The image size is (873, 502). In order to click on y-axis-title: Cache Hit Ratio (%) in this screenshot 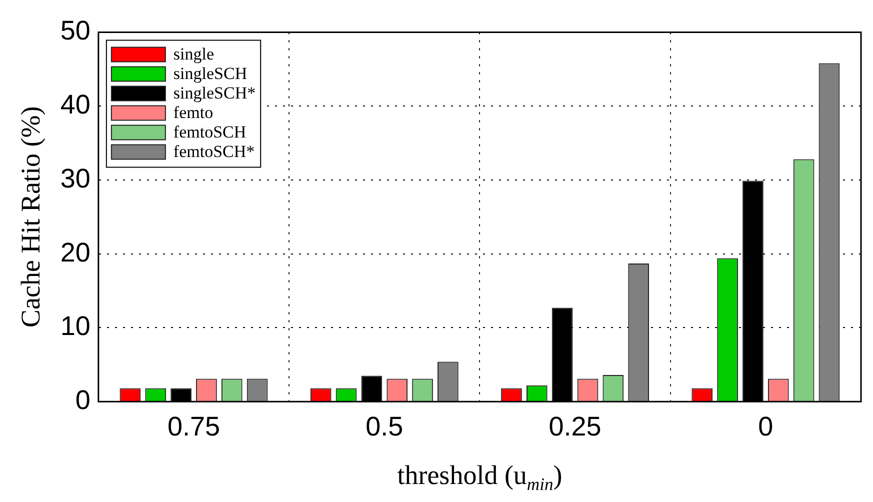, I will do `click(30, 217)`.